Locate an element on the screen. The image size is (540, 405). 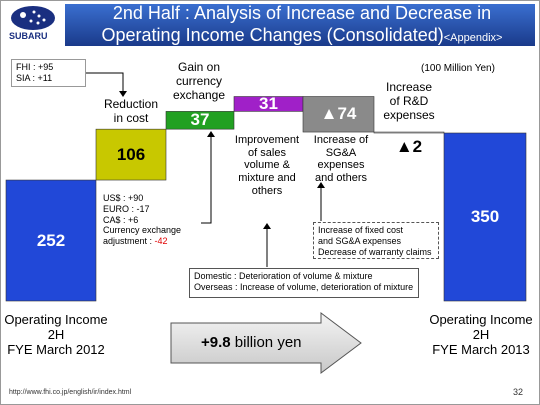
segment-callout: FHI : +95 SIA : +11 is located at coordinates (48, 73).